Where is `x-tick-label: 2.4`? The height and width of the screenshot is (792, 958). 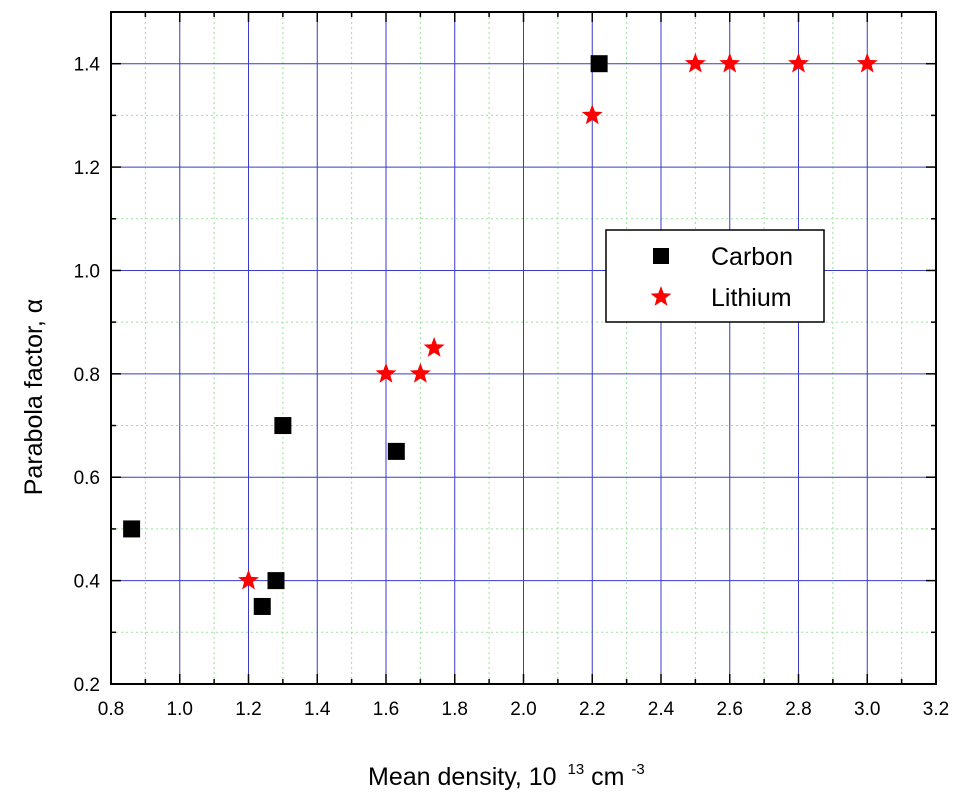
x-tick-label: 2.4 is located at coordinates (661, 709).